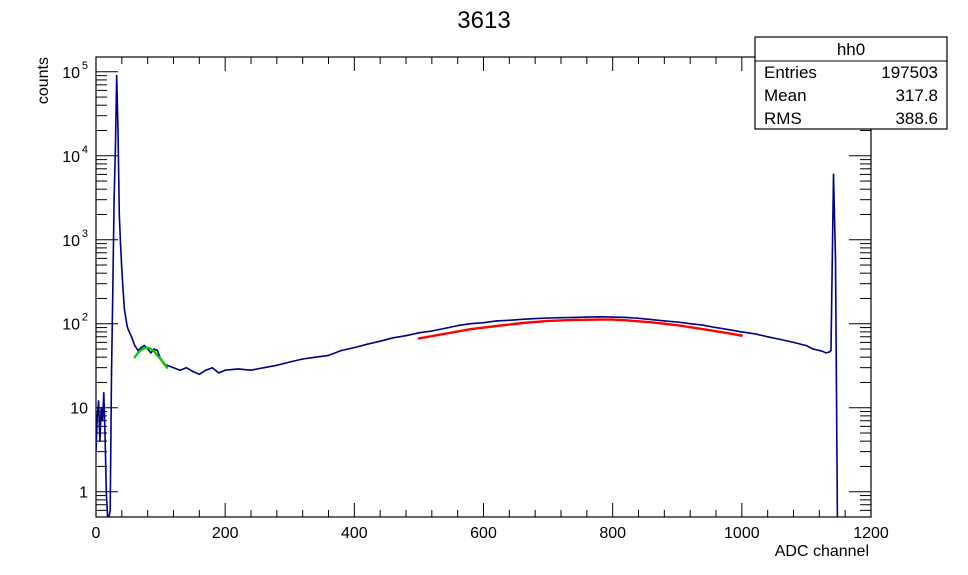  I want to click on x-tick-label: 1200, so click(871, 533).